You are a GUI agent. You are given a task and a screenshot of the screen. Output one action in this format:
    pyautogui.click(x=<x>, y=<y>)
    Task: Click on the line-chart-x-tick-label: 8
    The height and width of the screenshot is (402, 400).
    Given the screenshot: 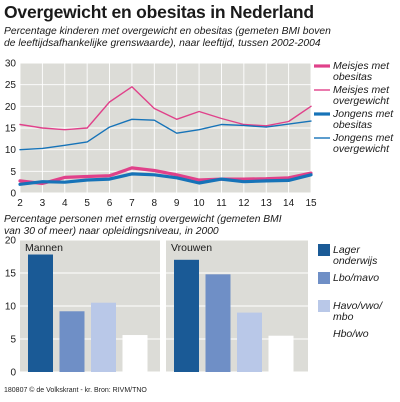 What is the action you would take?
    pyautogui.click(x=155, y=203)
    